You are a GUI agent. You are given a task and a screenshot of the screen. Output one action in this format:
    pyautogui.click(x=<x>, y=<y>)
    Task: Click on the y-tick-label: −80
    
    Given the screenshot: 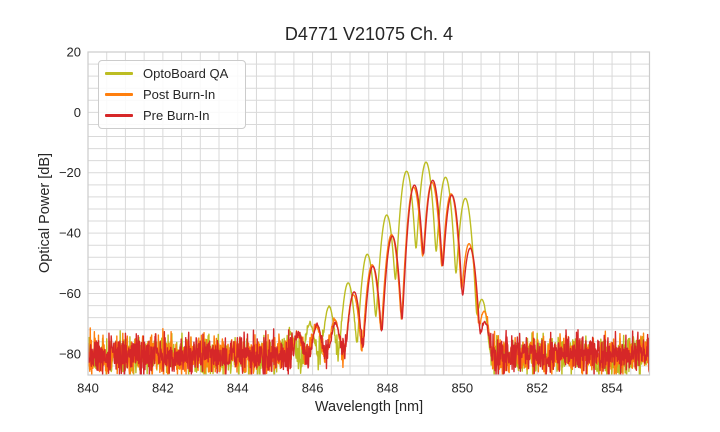 What is the action you would take?
    pyautogui.click(x=70, y=353)
    